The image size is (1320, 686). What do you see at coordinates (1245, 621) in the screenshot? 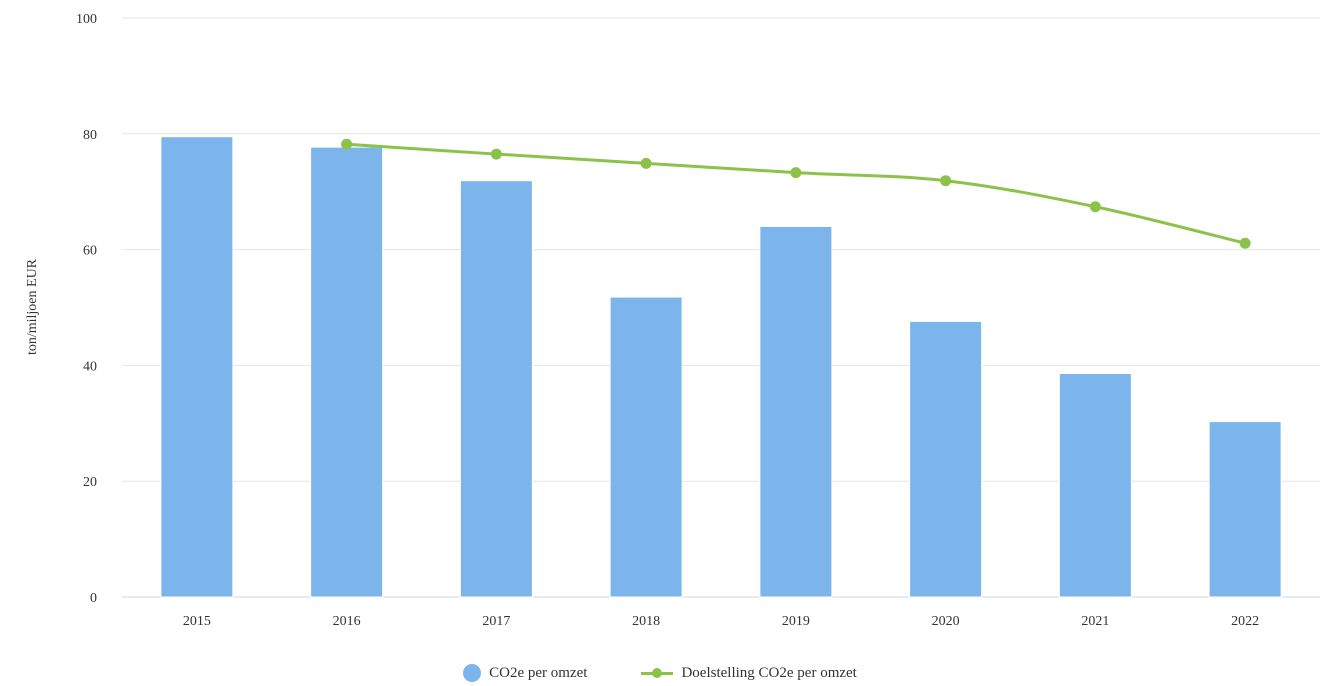
I see `x-tick-label: 2022` at bounding box center [1245, 621].